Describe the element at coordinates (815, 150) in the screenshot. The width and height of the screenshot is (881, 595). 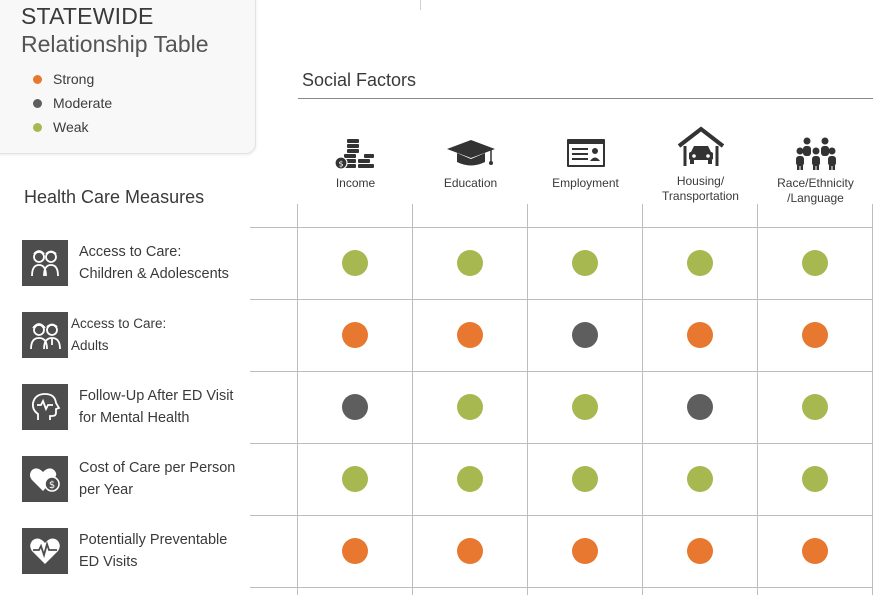
I see `people-group-icon` at that location.